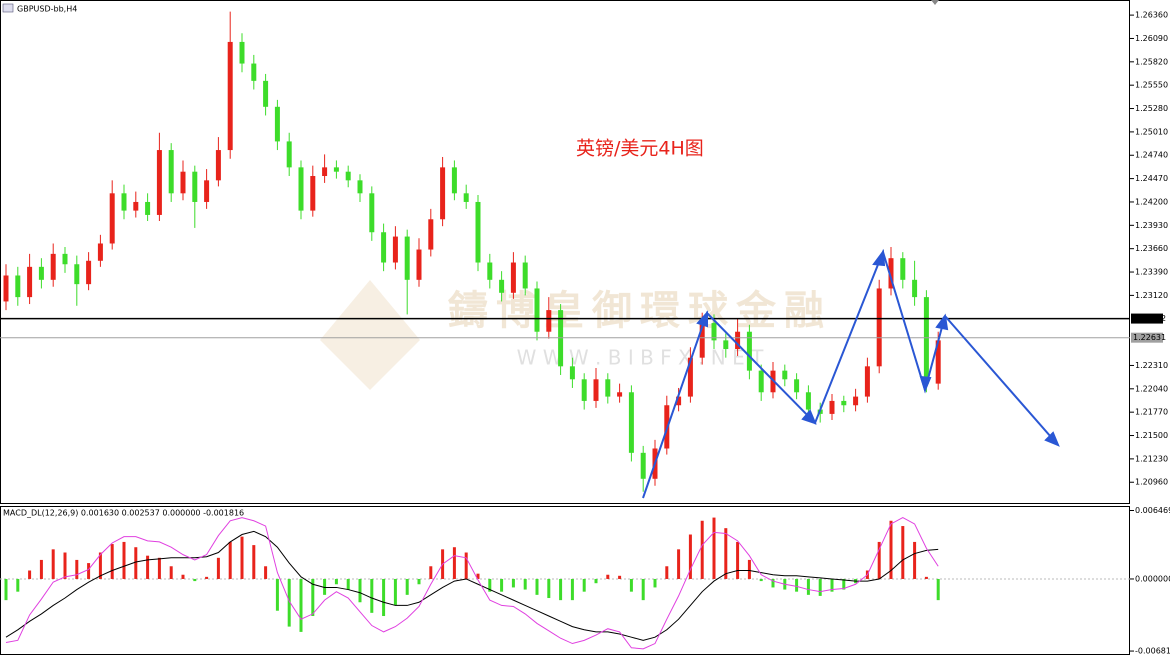 This screenshot has height=656, width=1170. What do you see at coordinates (1151, 61) in the screenshot?
I see `y-tick-label: 1.25820` at bounding box center [1151, 61].